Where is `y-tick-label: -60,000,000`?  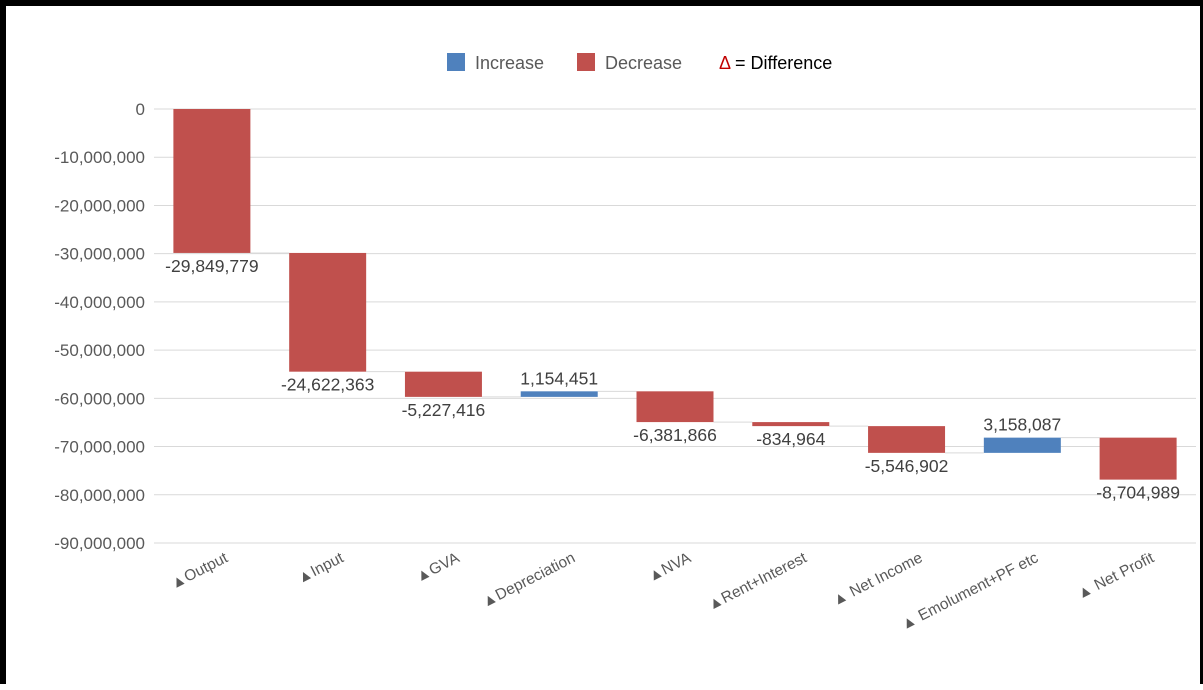
y-tick-label: -60,000,000 is located at coordinates (99, 398).